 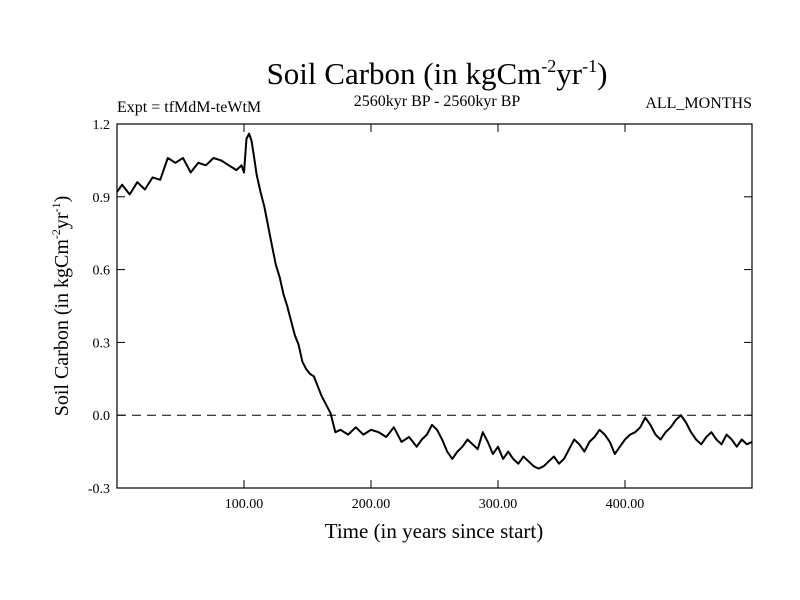 I want to click on y-axis-label-mid: yr, so click(x=62, y=220).